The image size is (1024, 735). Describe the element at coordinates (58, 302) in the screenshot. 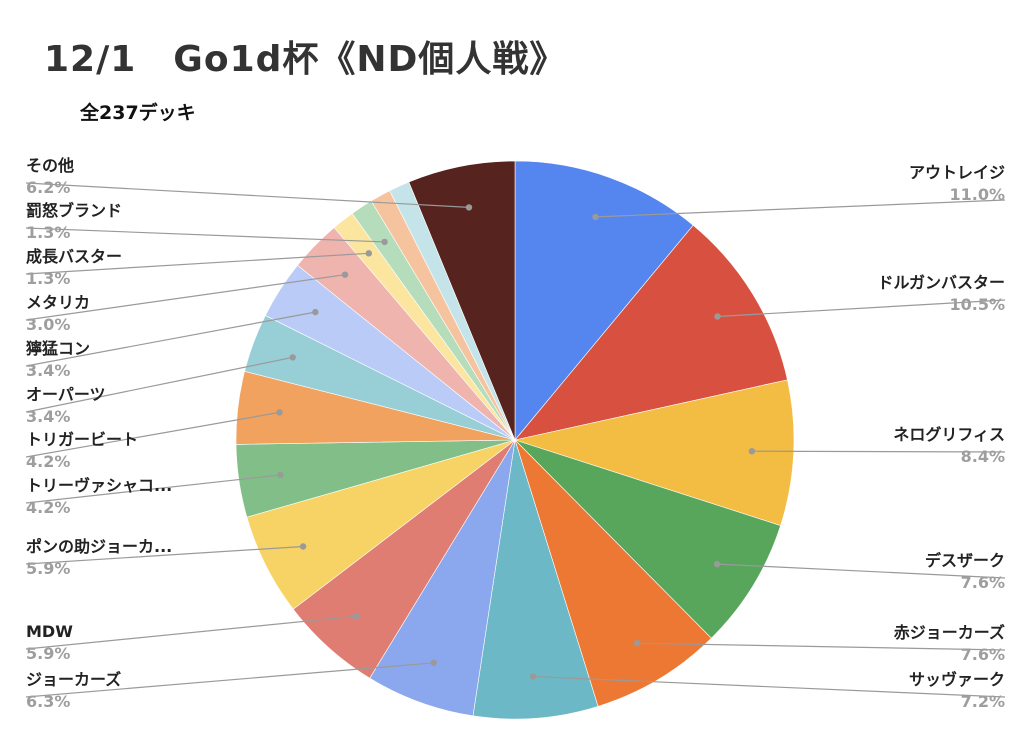

I see `slice-label: メタリカ` at that location.